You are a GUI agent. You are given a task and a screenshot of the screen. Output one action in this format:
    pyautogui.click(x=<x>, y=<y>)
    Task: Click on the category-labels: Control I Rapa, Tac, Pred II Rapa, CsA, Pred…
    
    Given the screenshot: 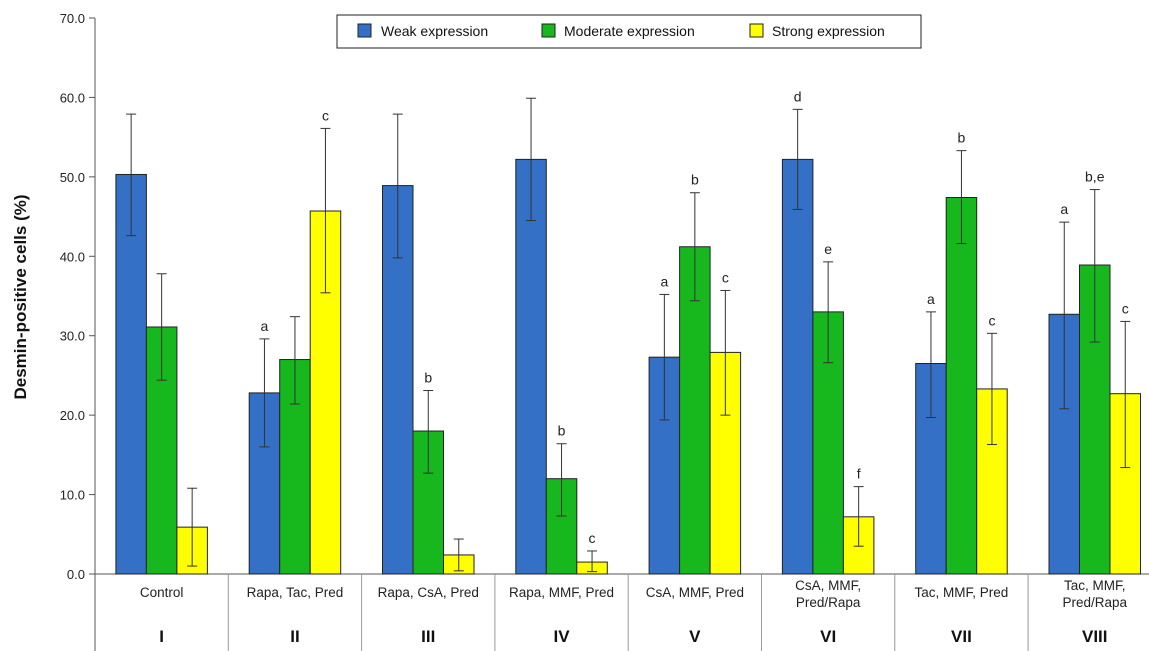 What is the action you would take?
    pyautogui.click(x=634, y=612)
    